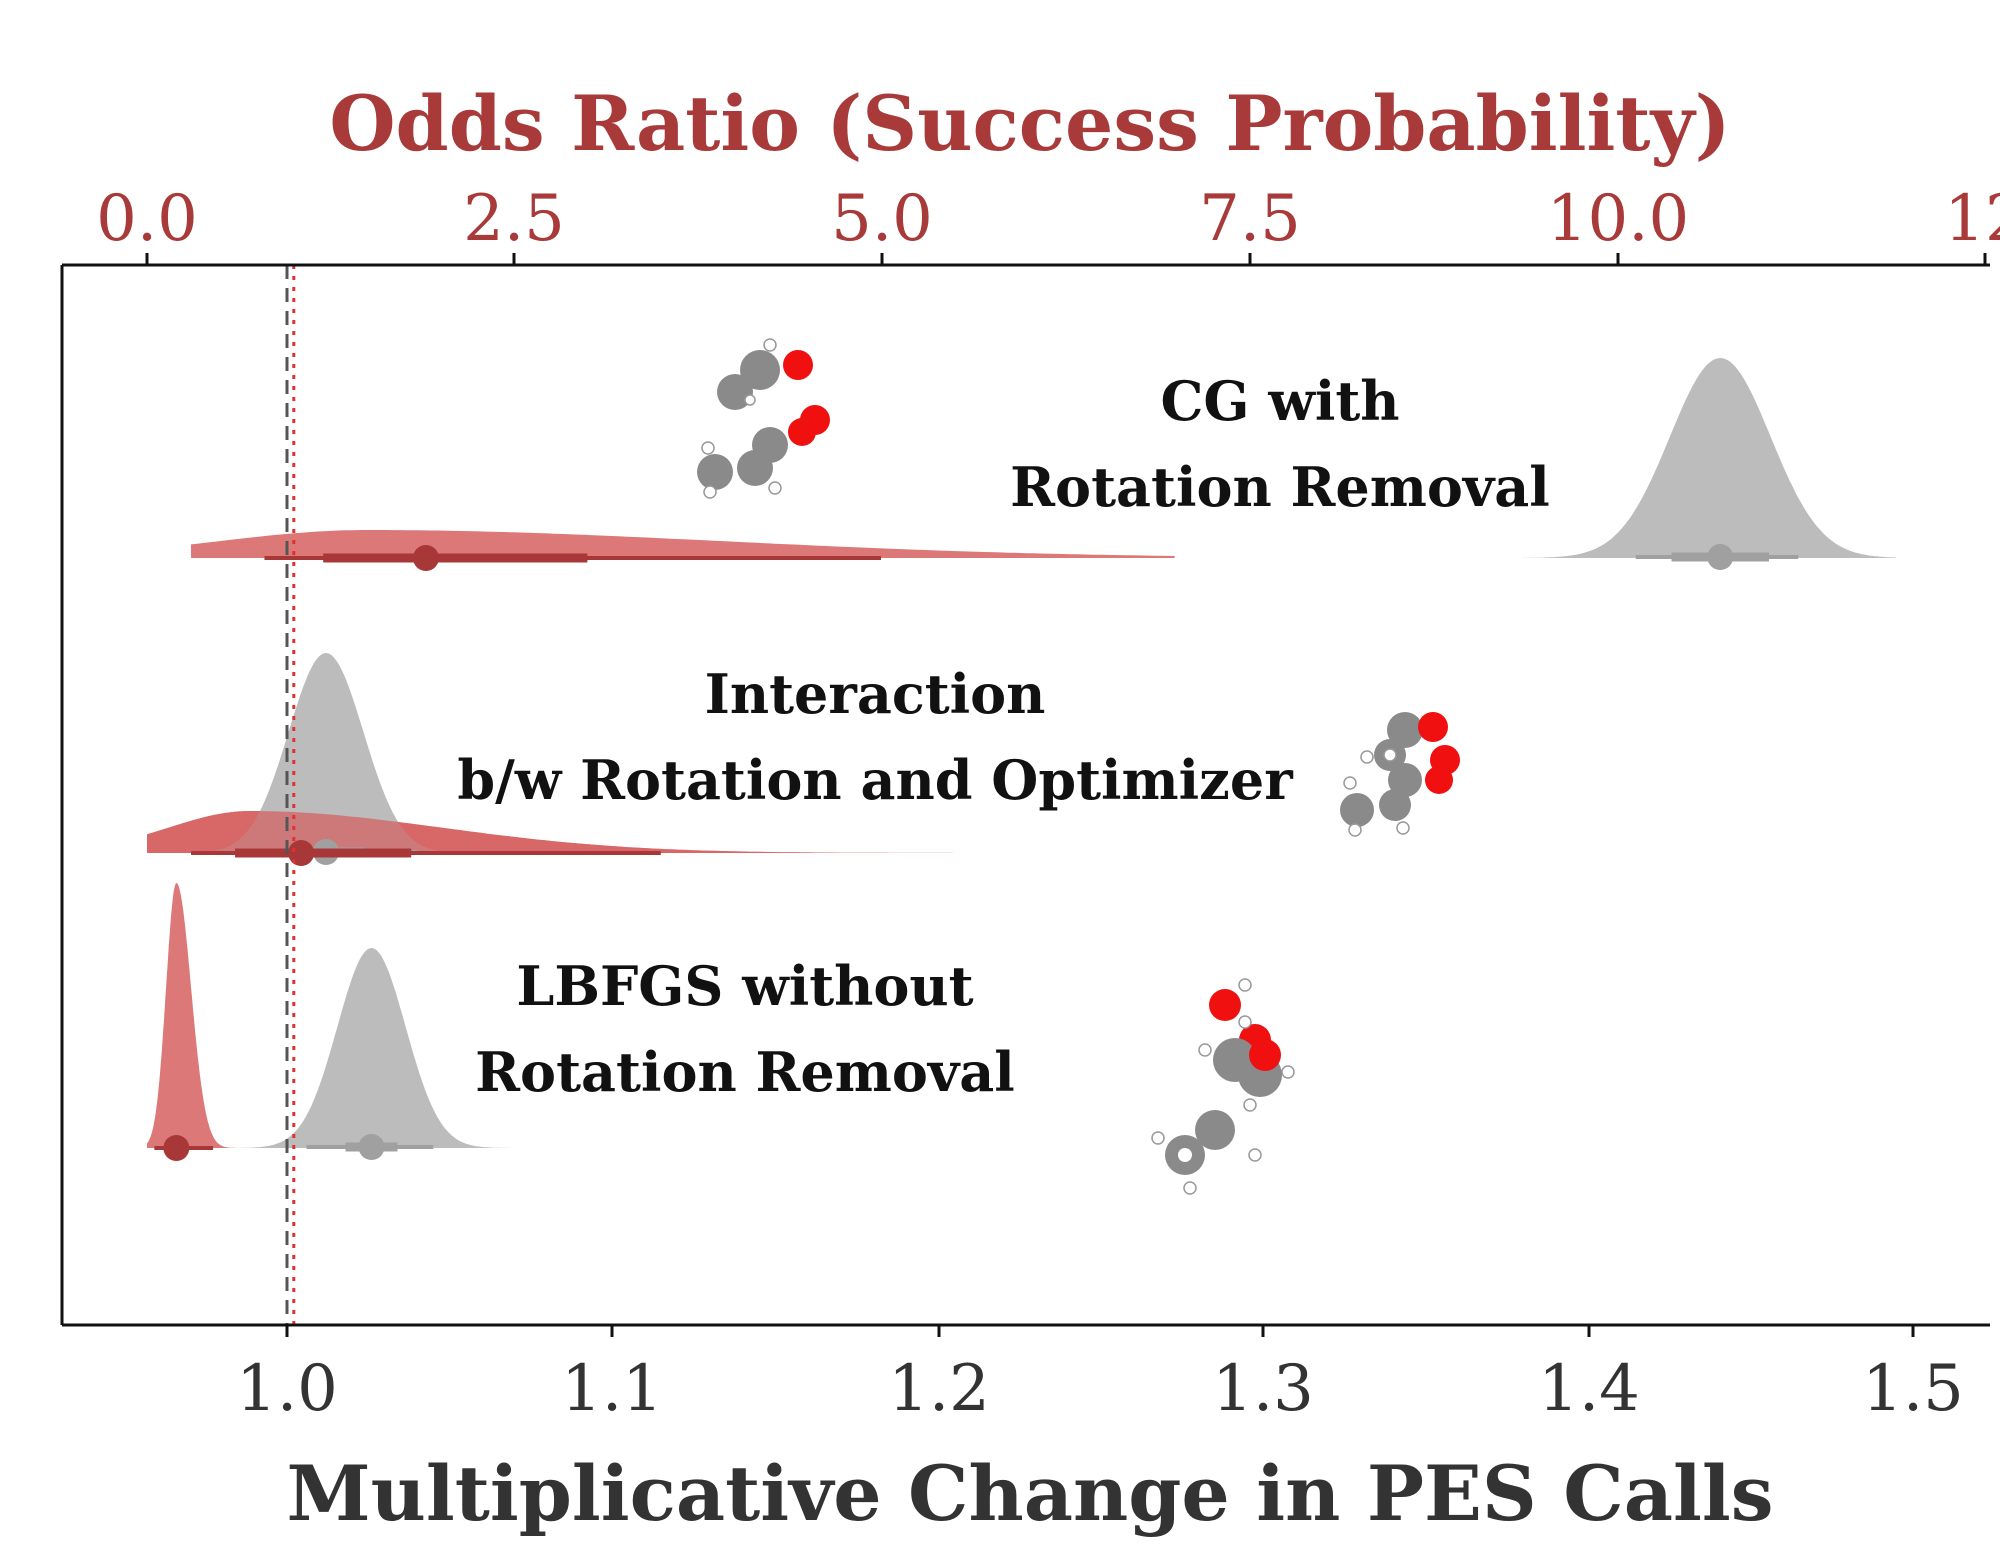 The width and height of the screenshot is (2000, 1566). What do you see at coordinates (1263, 1389) in the screenshot?
I see `bottom-tick-label: 1.3` at bounding box center [1263, 1389].